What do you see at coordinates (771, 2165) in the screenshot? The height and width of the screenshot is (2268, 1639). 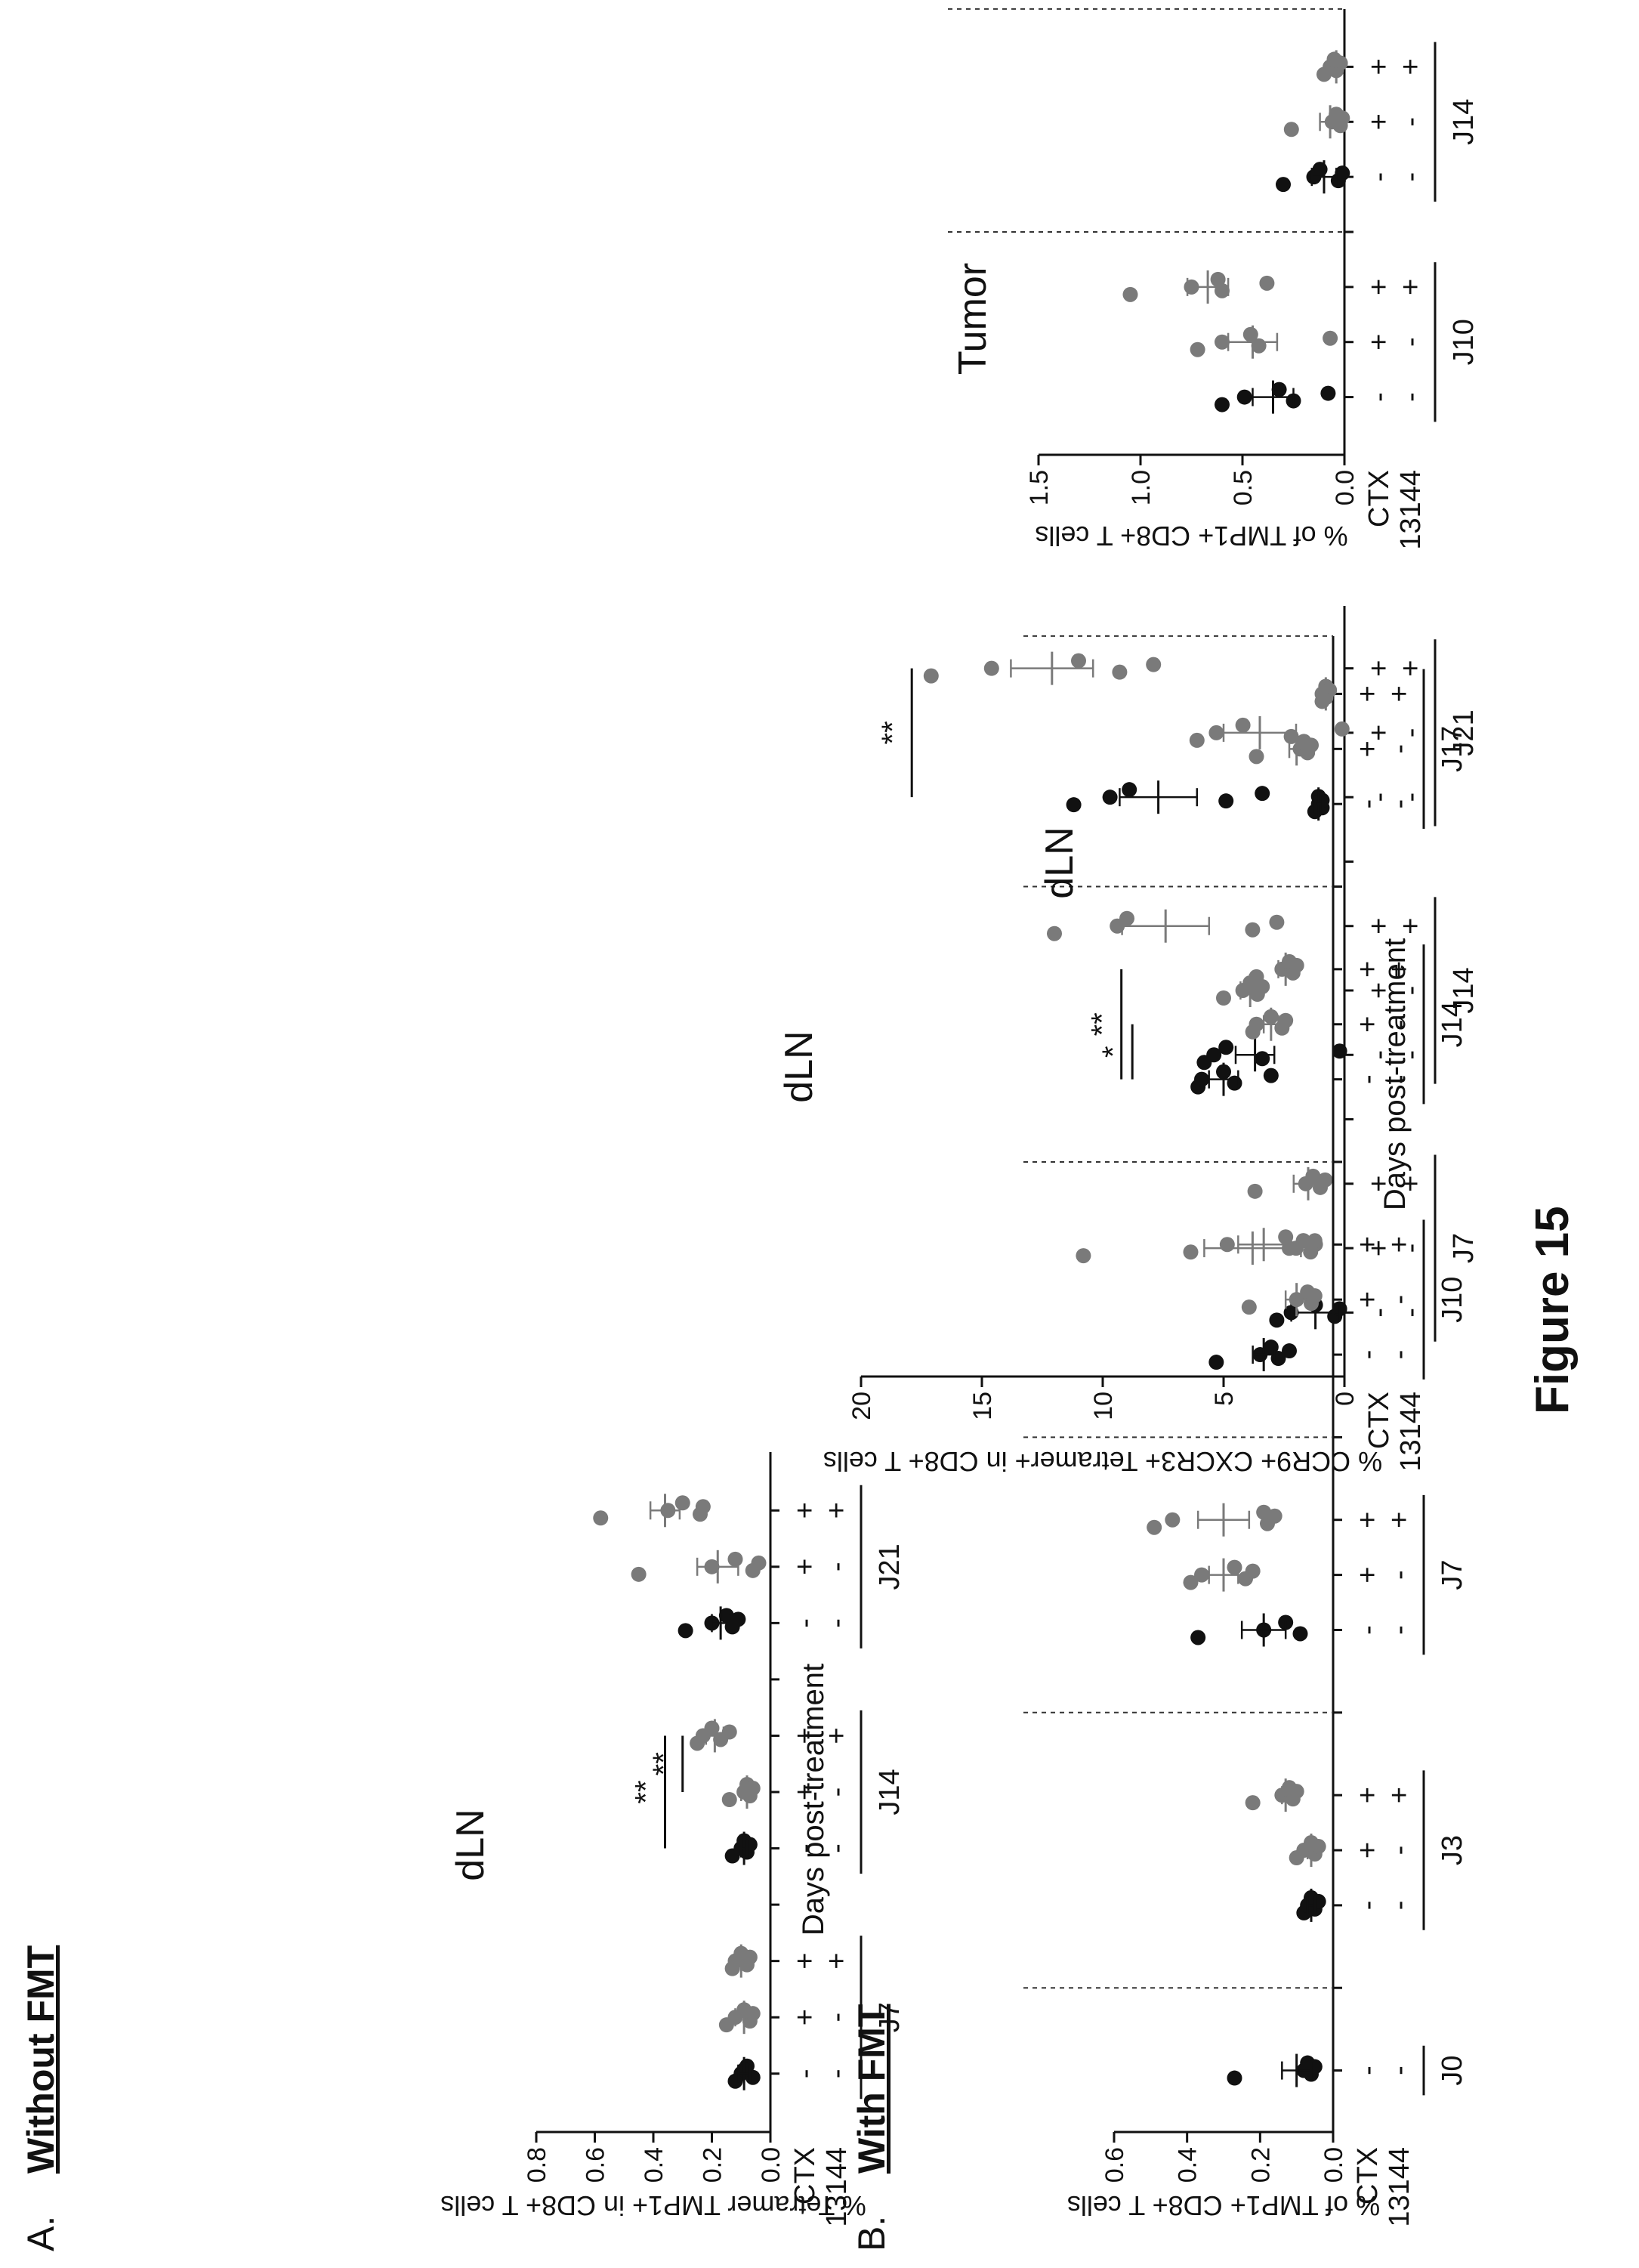 I see `a1-y-tick-label: 0.0` at bounding box center [771, 2165].